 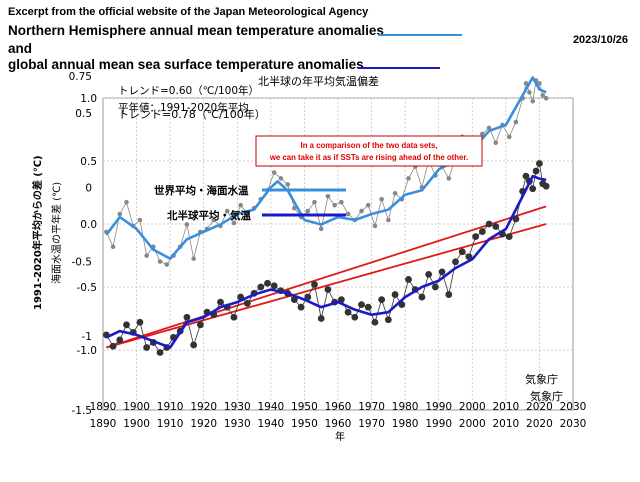 What do you see at coordinates (318, 81) in the screenshot?
I see `chart-title: 北半球の年平均気温偏差` at bounding box center [318, 81].